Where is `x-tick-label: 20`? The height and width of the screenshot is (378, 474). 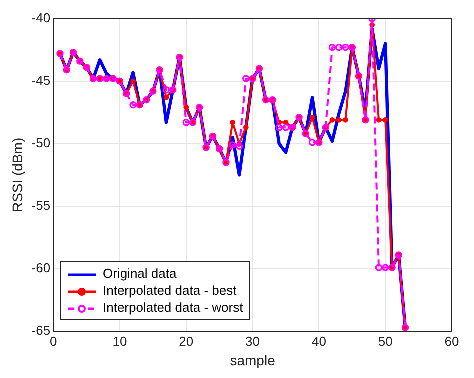 x-tick-label: 20 is located at coordinates (186, 341).